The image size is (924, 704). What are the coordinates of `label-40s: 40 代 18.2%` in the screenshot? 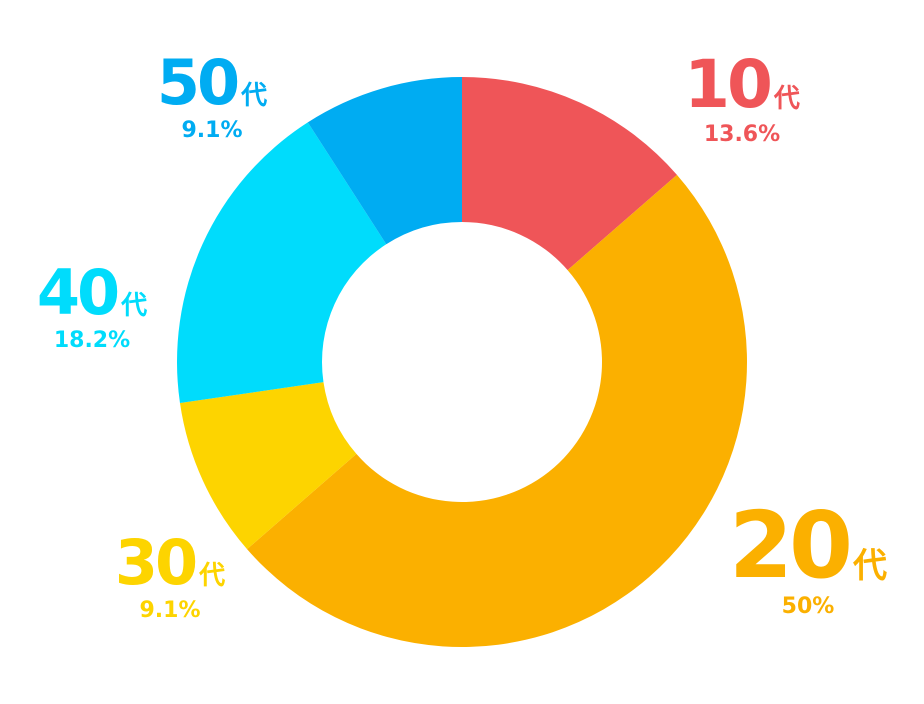 It's located at (92, 307).